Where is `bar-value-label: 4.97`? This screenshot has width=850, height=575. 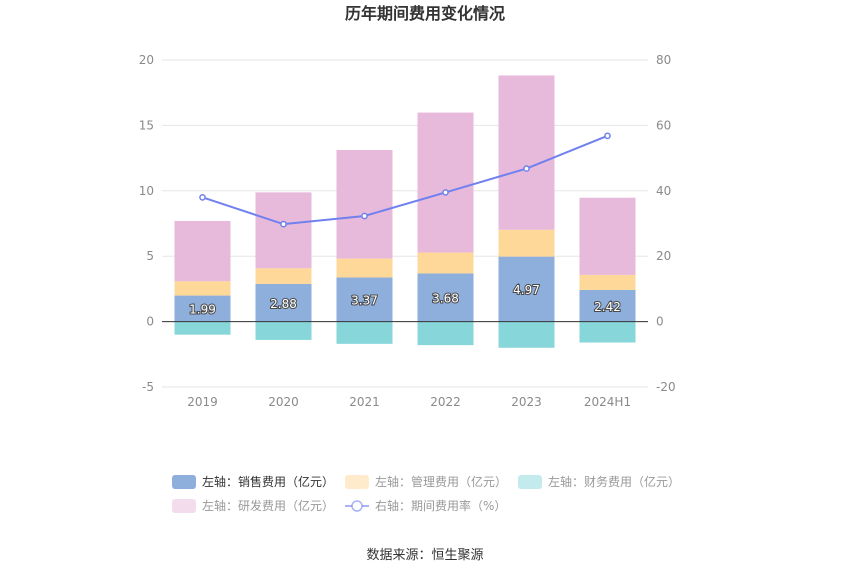
bar-value-label: 4.97 is located at coordinates (526, 290).